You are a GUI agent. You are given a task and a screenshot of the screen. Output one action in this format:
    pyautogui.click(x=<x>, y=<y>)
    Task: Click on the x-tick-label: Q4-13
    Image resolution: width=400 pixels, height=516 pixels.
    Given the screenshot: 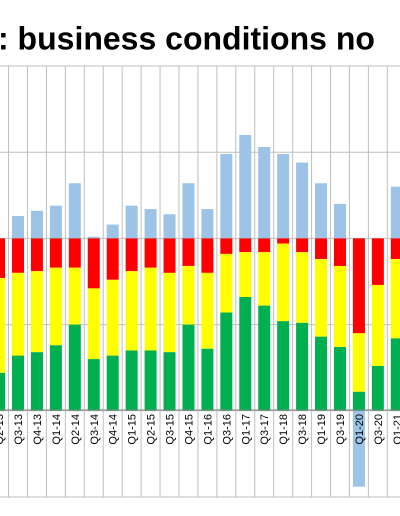 What is the action you would take?
    pyautogui.click(x=38, y=429)
    